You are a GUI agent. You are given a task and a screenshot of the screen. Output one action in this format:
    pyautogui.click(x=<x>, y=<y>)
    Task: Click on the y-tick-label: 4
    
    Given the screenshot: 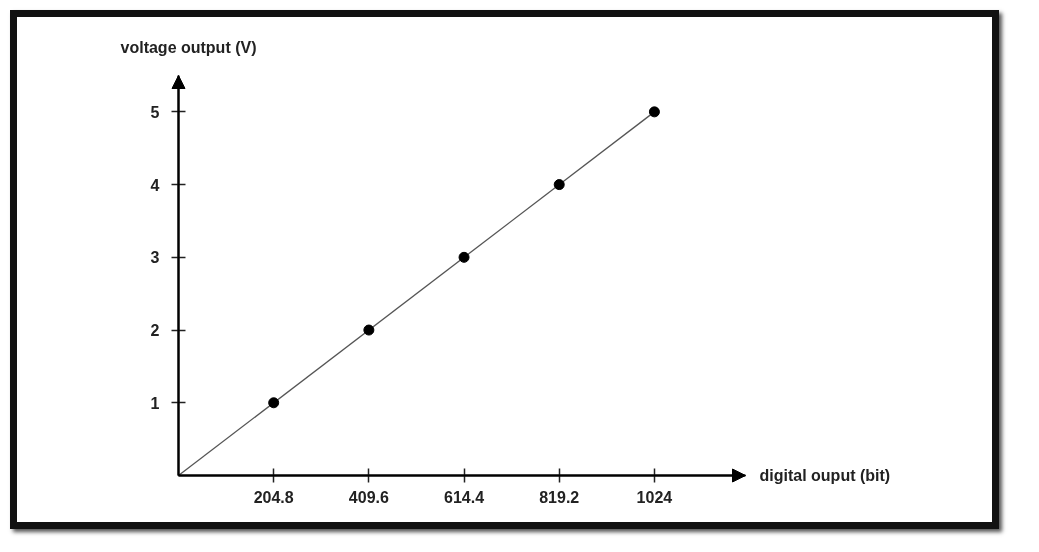 What is the action you would take?
    pyautogui.click(x=155, y=185)
    